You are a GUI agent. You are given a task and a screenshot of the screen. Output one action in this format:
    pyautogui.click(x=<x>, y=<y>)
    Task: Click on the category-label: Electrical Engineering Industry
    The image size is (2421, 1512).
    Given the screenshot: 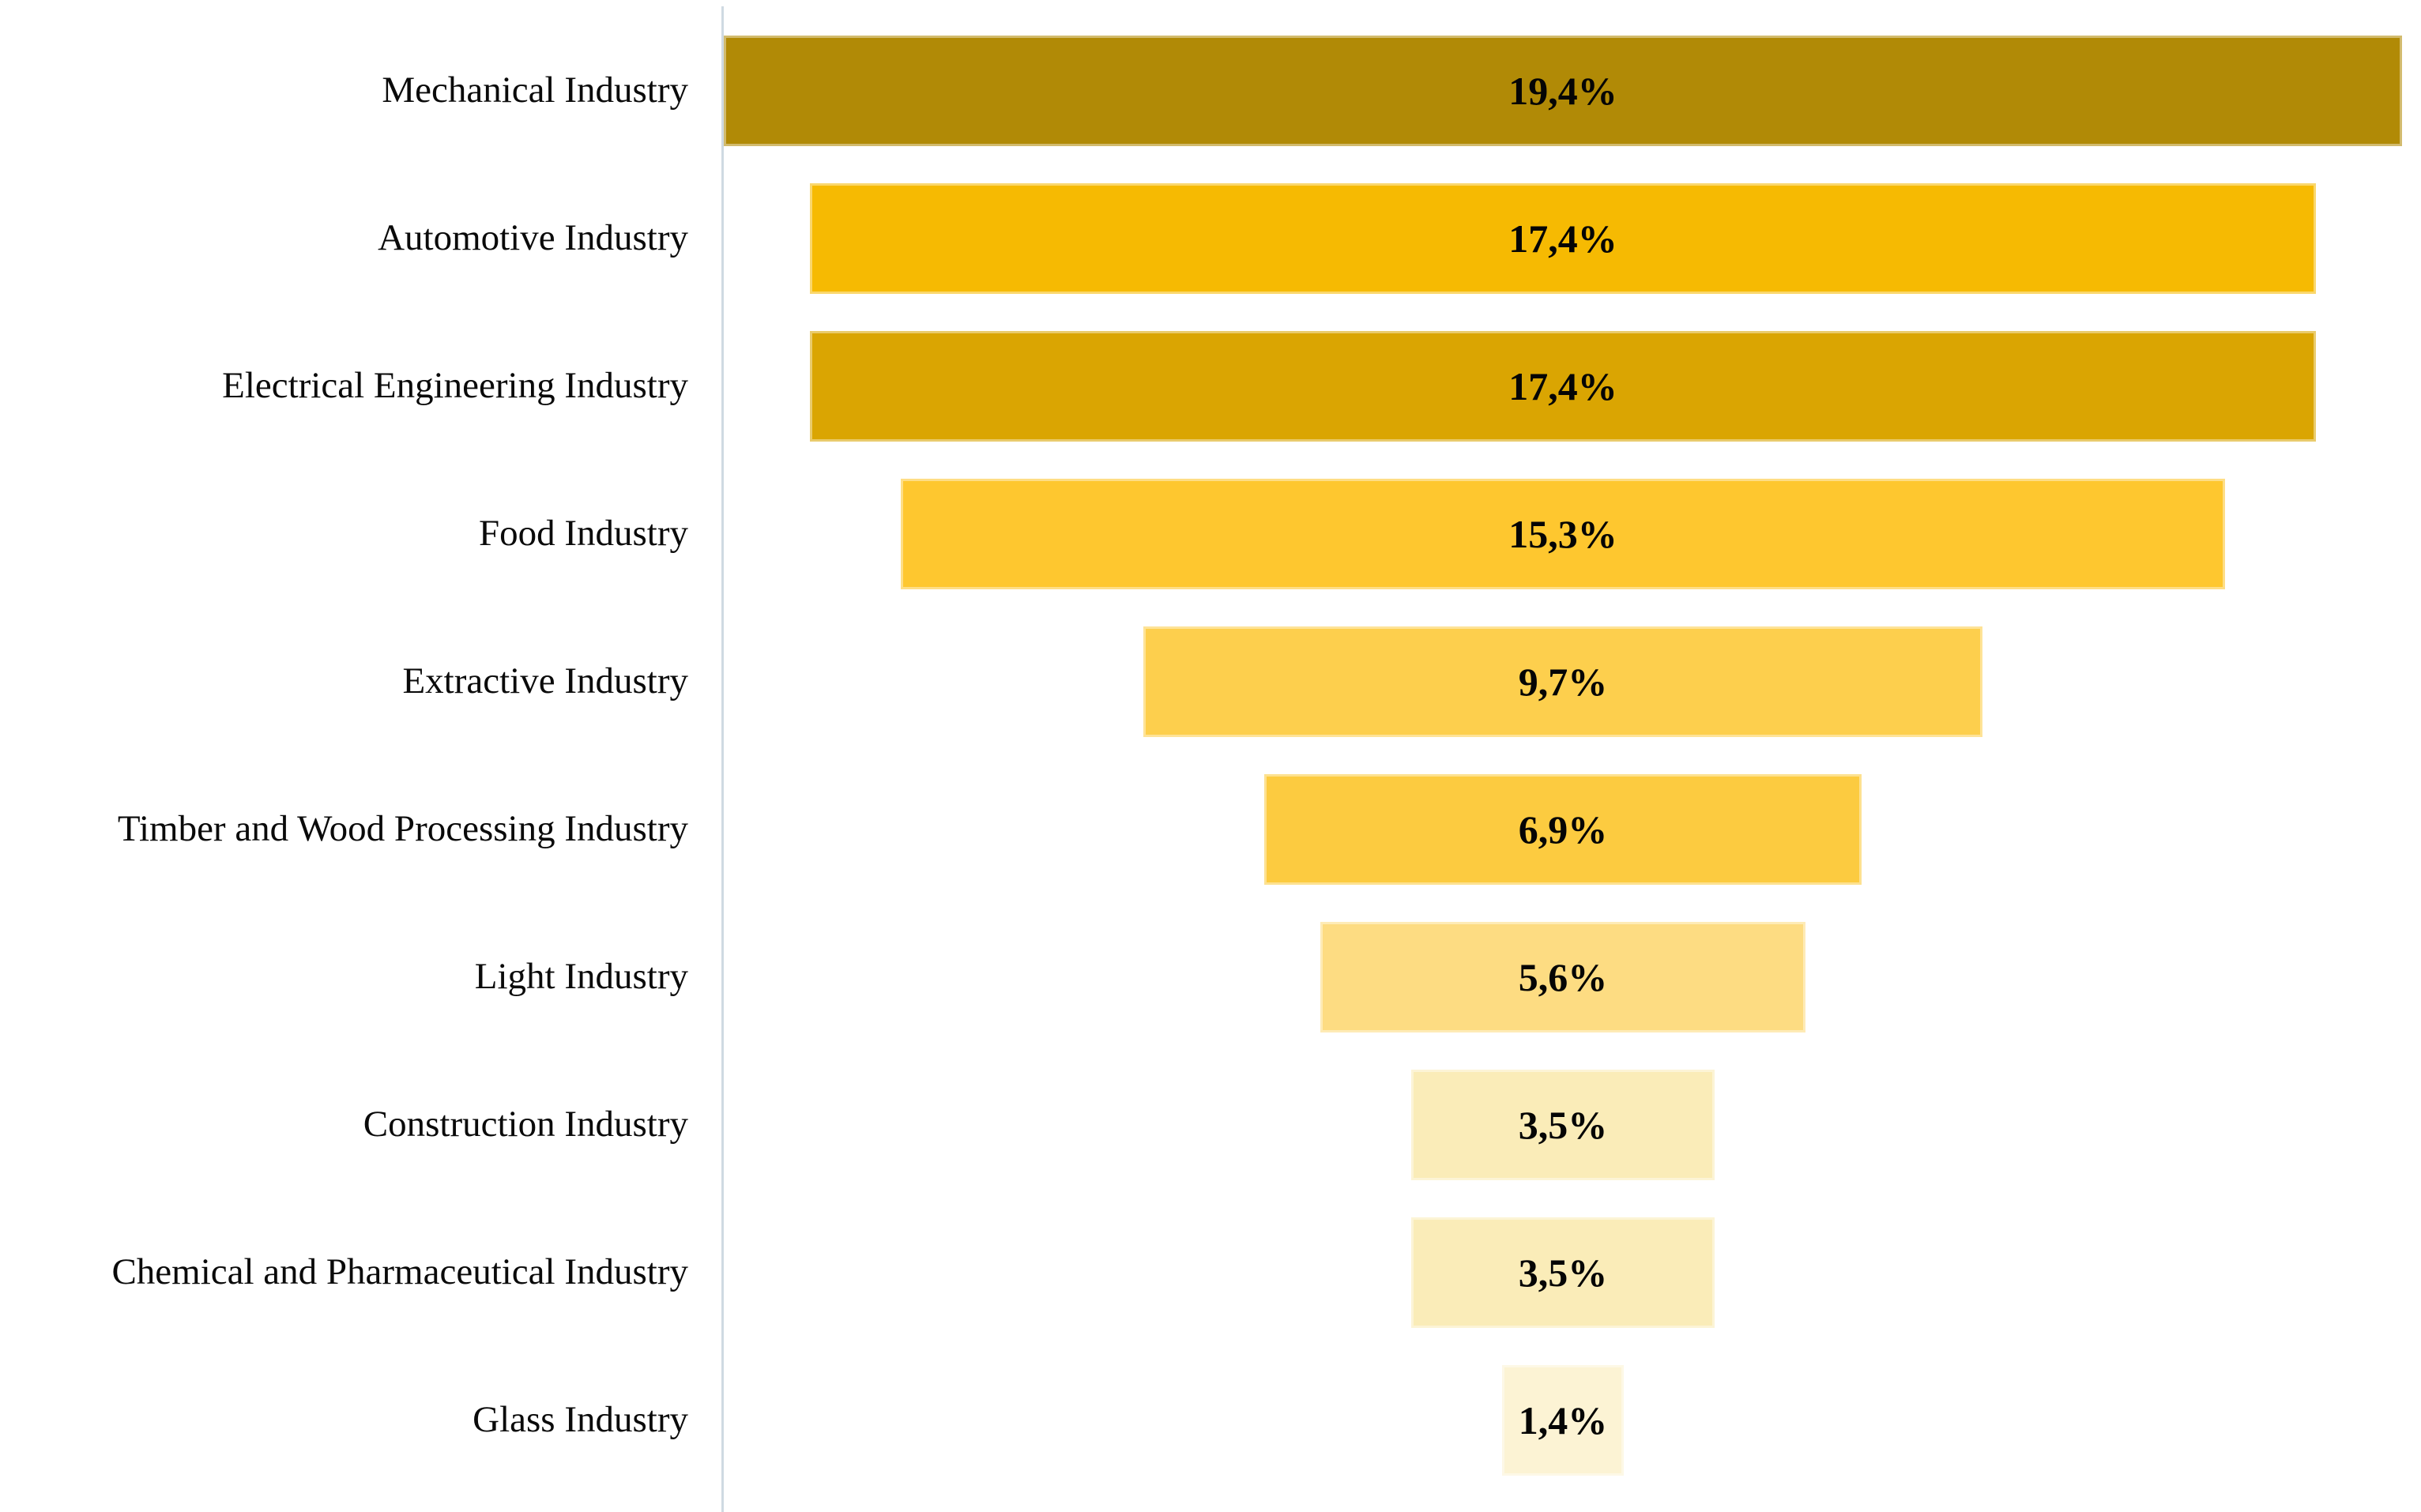 What is the action you would take?
    pyautogui.click(x=455, y=386)
    